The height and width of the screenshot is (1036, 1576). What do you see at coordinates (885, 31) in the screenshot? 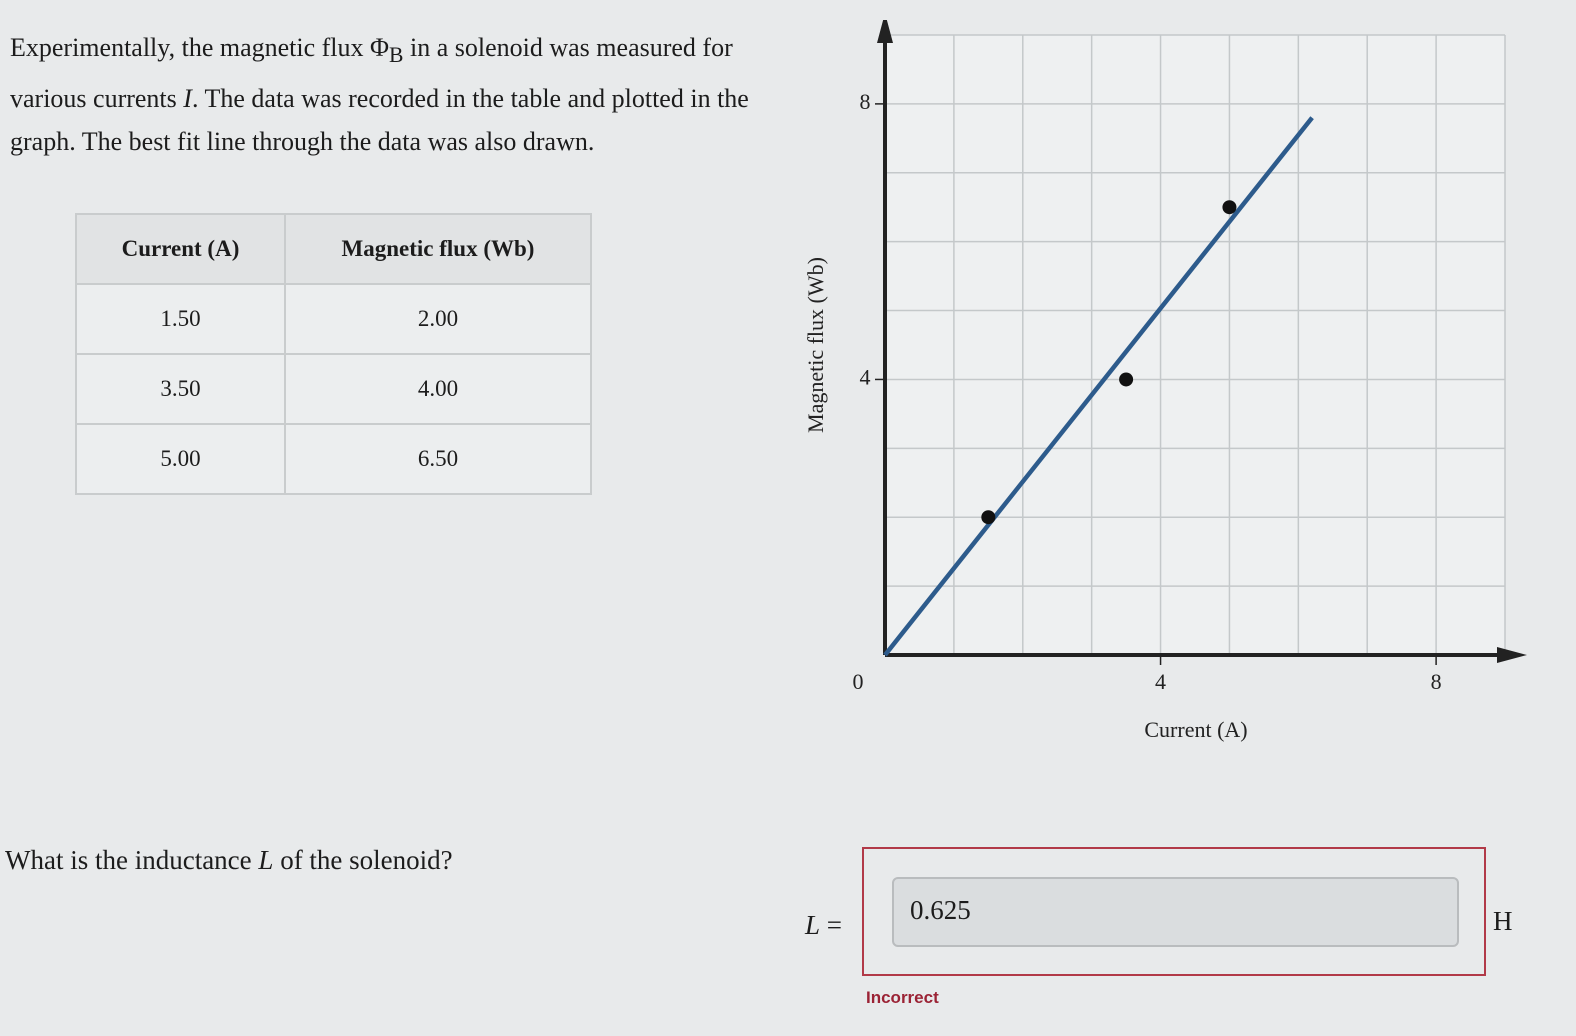
I see `y-arrow` at bounding box center [885, 31].